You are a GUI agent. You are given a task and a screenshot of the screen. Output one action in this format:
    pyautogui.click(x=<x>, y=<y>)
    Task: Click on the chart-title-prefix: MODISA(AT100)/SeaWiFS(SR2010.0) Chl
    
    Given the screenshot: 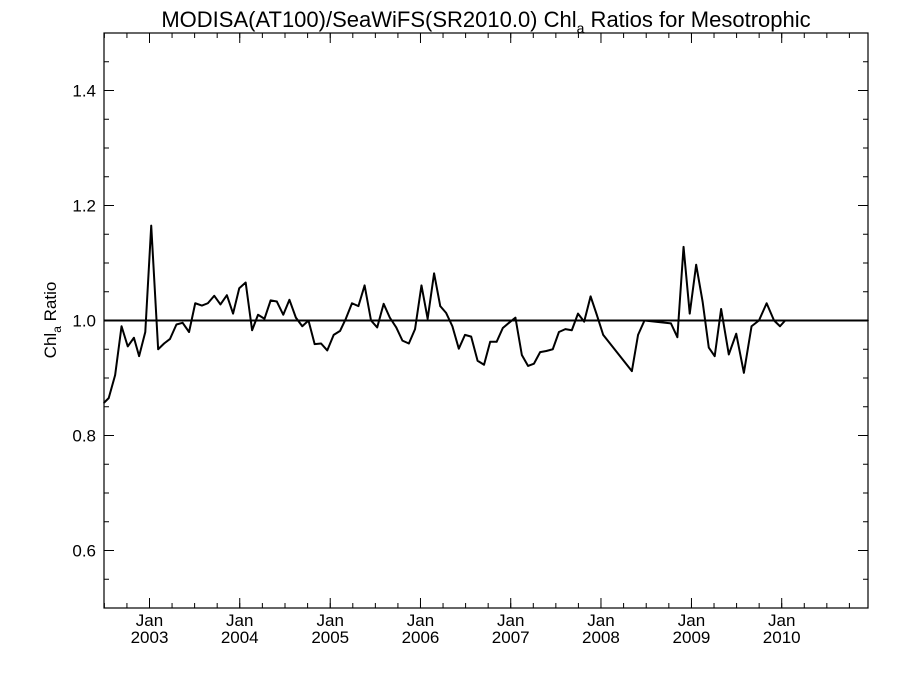 What is the action you would take?
    pyautogui.click(x=368, y=19)
    